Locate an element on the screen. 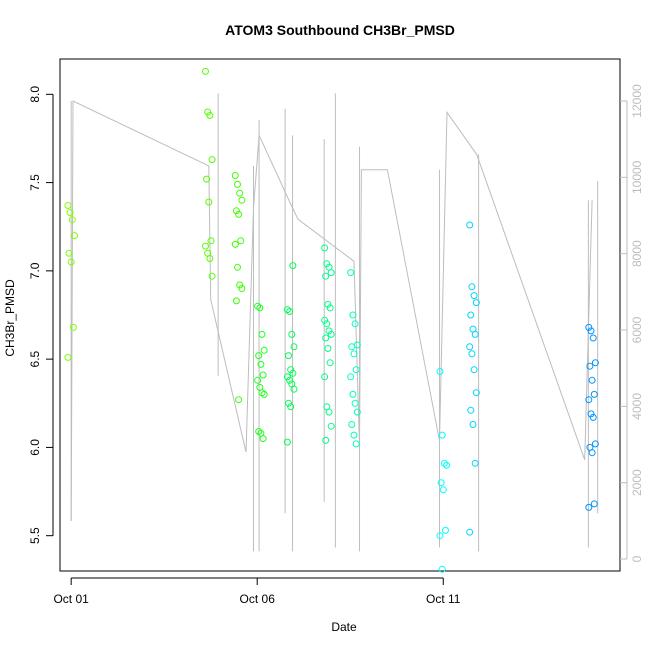  y2-tick-label: 8000 is located at coordinates (637, 253).